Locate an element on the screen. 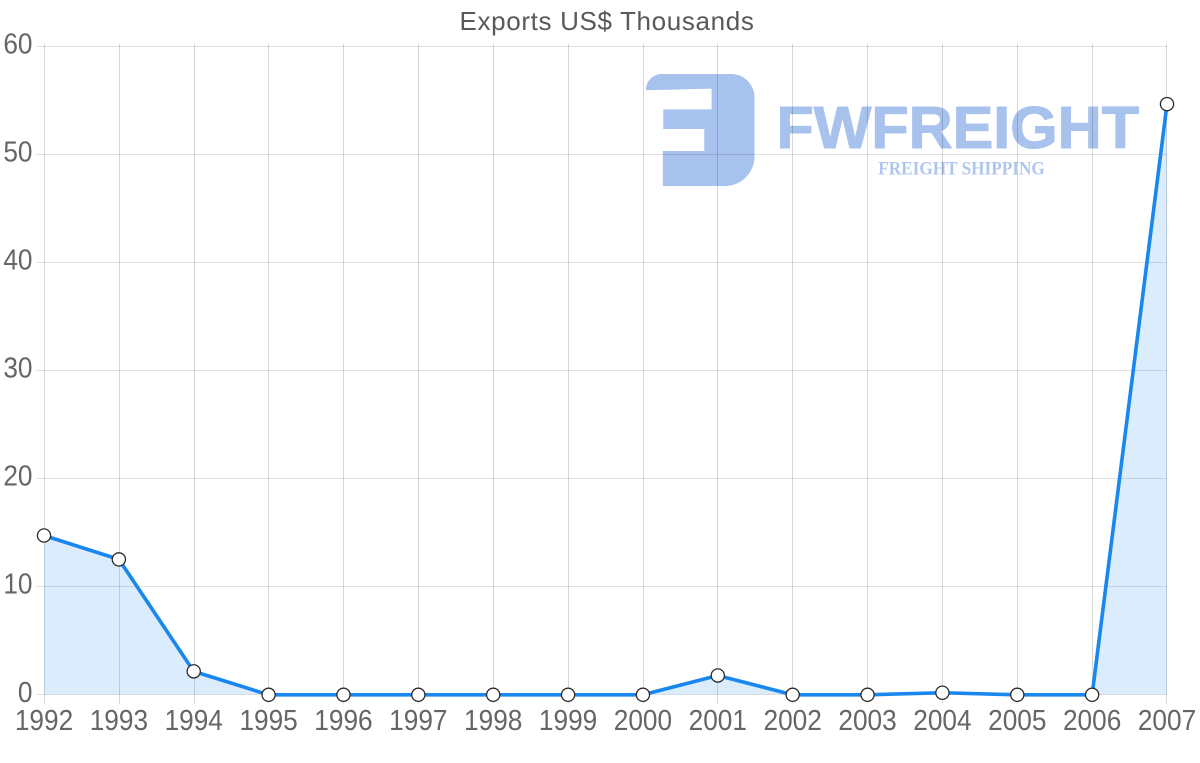  svg-text: 40 is located at coordinates (17, 259).